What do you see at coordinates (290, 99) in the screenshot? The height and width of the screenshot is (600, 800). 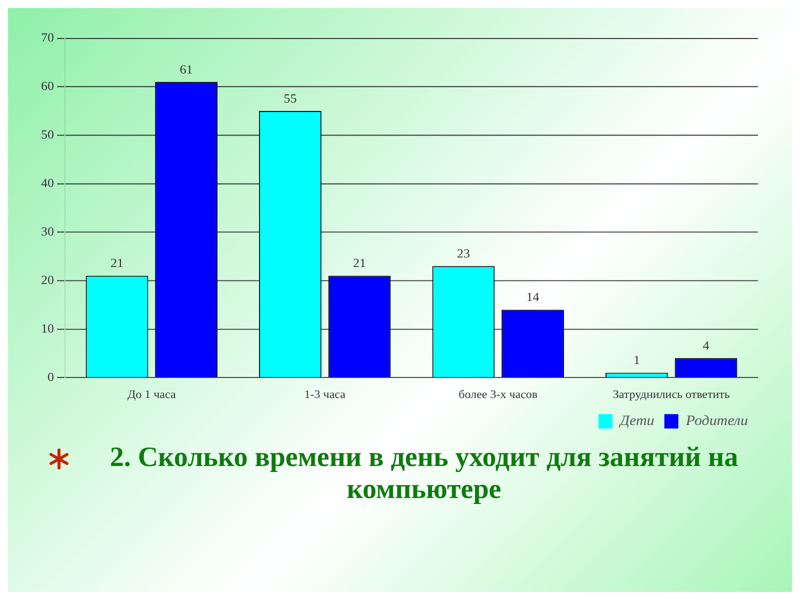 I see `data-label: 55` at bounding box center [290, 99].